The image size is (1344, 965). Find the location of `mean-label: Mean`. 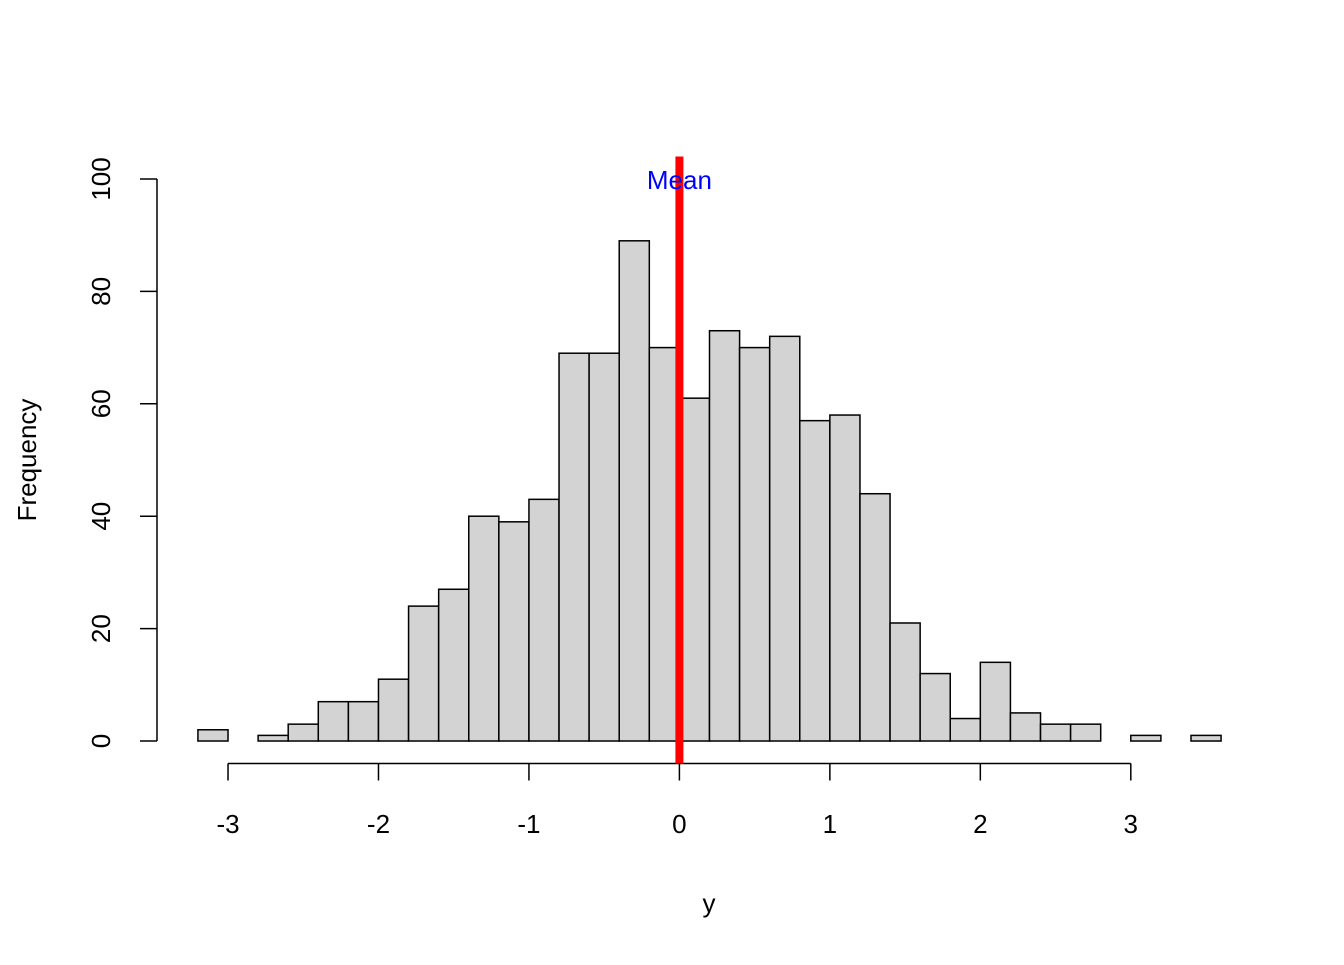

mean-label: Mean is located at coordinates (679, 180).